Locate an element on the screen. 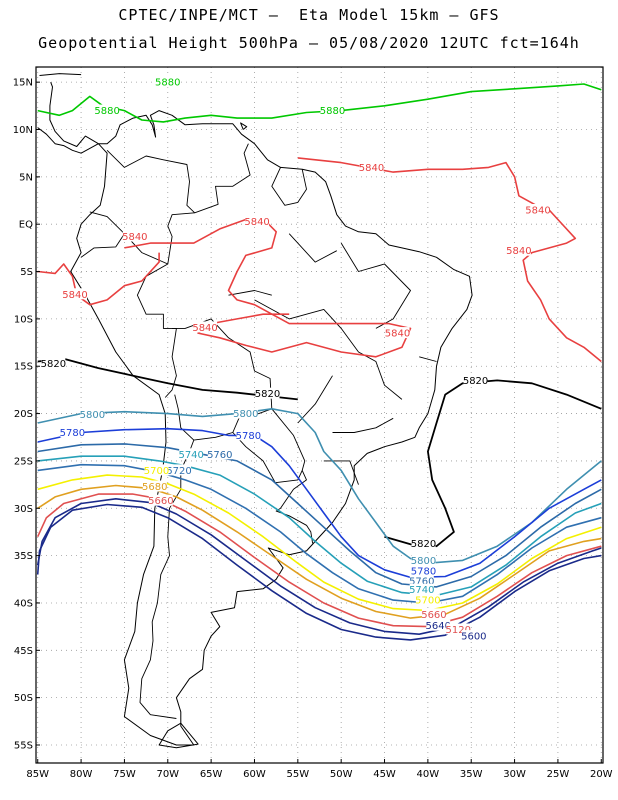 The height and width of the screenshot is (800, 618). contour-label: 5740 is located at coordinates (421, 590).